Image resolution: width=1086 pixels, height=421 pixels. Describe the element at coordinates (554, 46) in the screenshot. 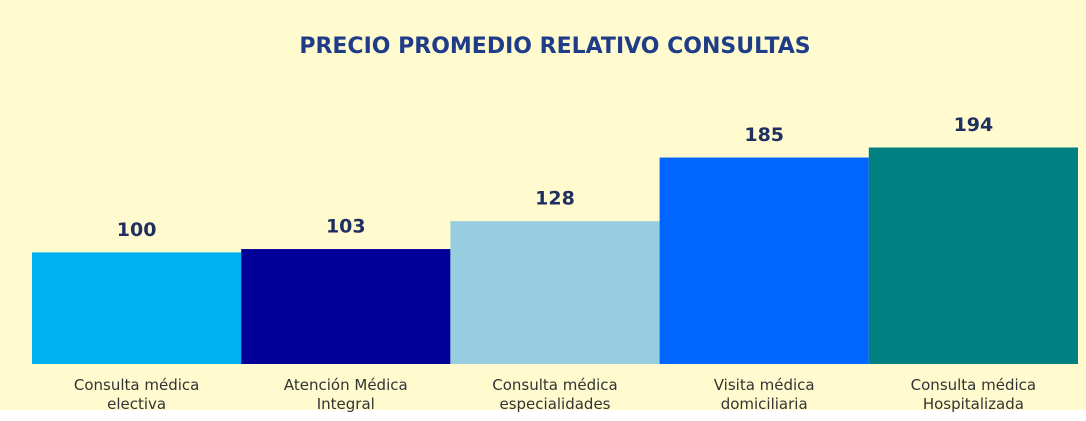

I see `chart-title: PRECIO PROMEDIO RELATIVO CONSULTAS` at that location.